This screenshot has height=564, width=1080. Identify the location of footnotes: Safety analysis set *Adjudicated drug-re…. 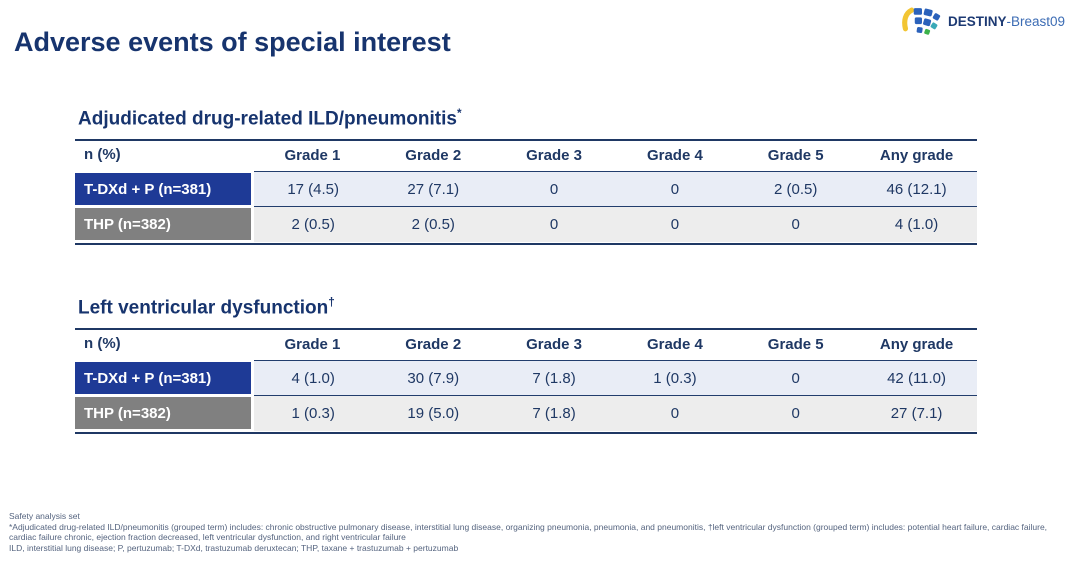
(539, 532).